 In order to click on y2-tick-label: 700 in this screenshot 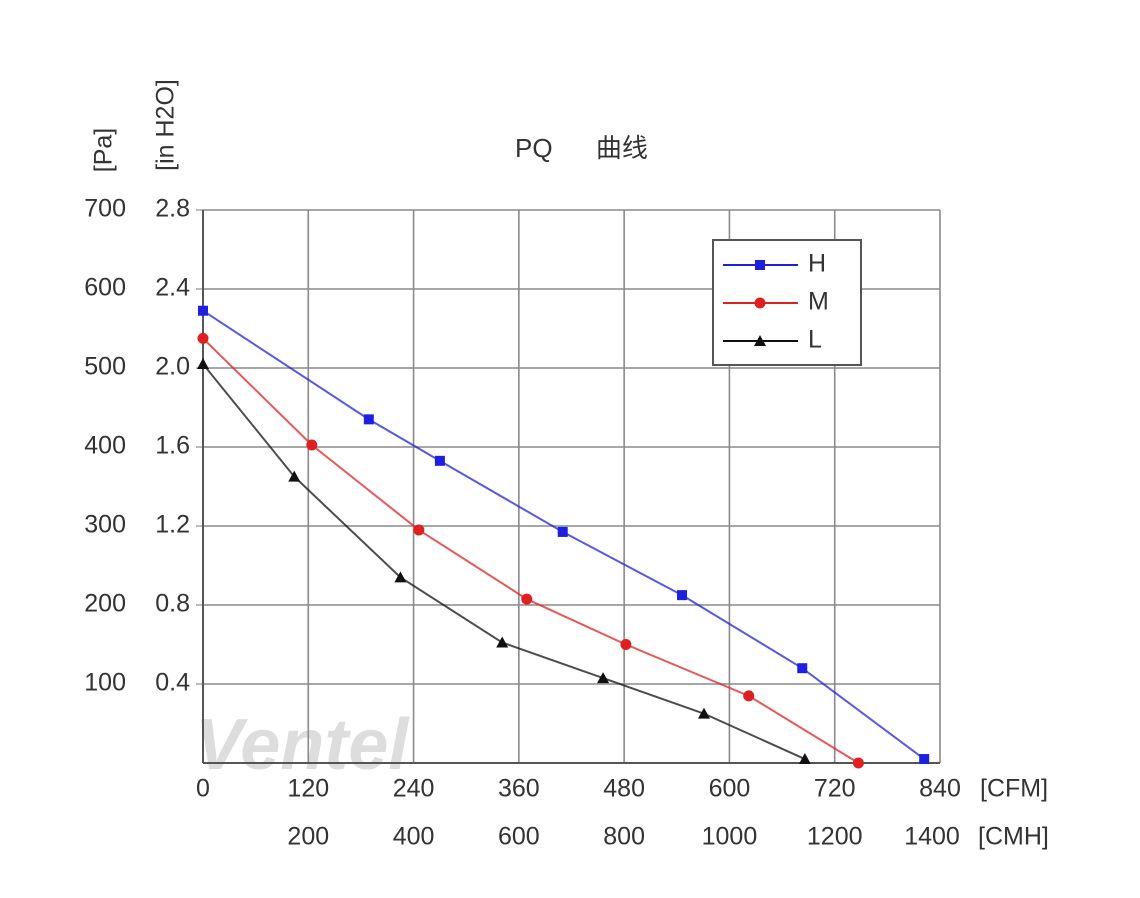, I will do `click(105, 209)`.